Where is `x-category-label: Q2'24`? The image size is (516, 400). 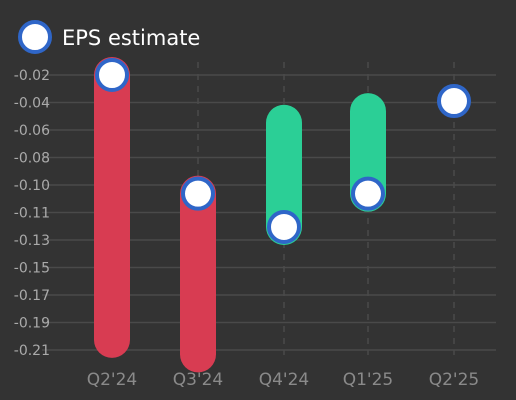
x-category-label: Q2'24 is located at coordinates (112, 380).